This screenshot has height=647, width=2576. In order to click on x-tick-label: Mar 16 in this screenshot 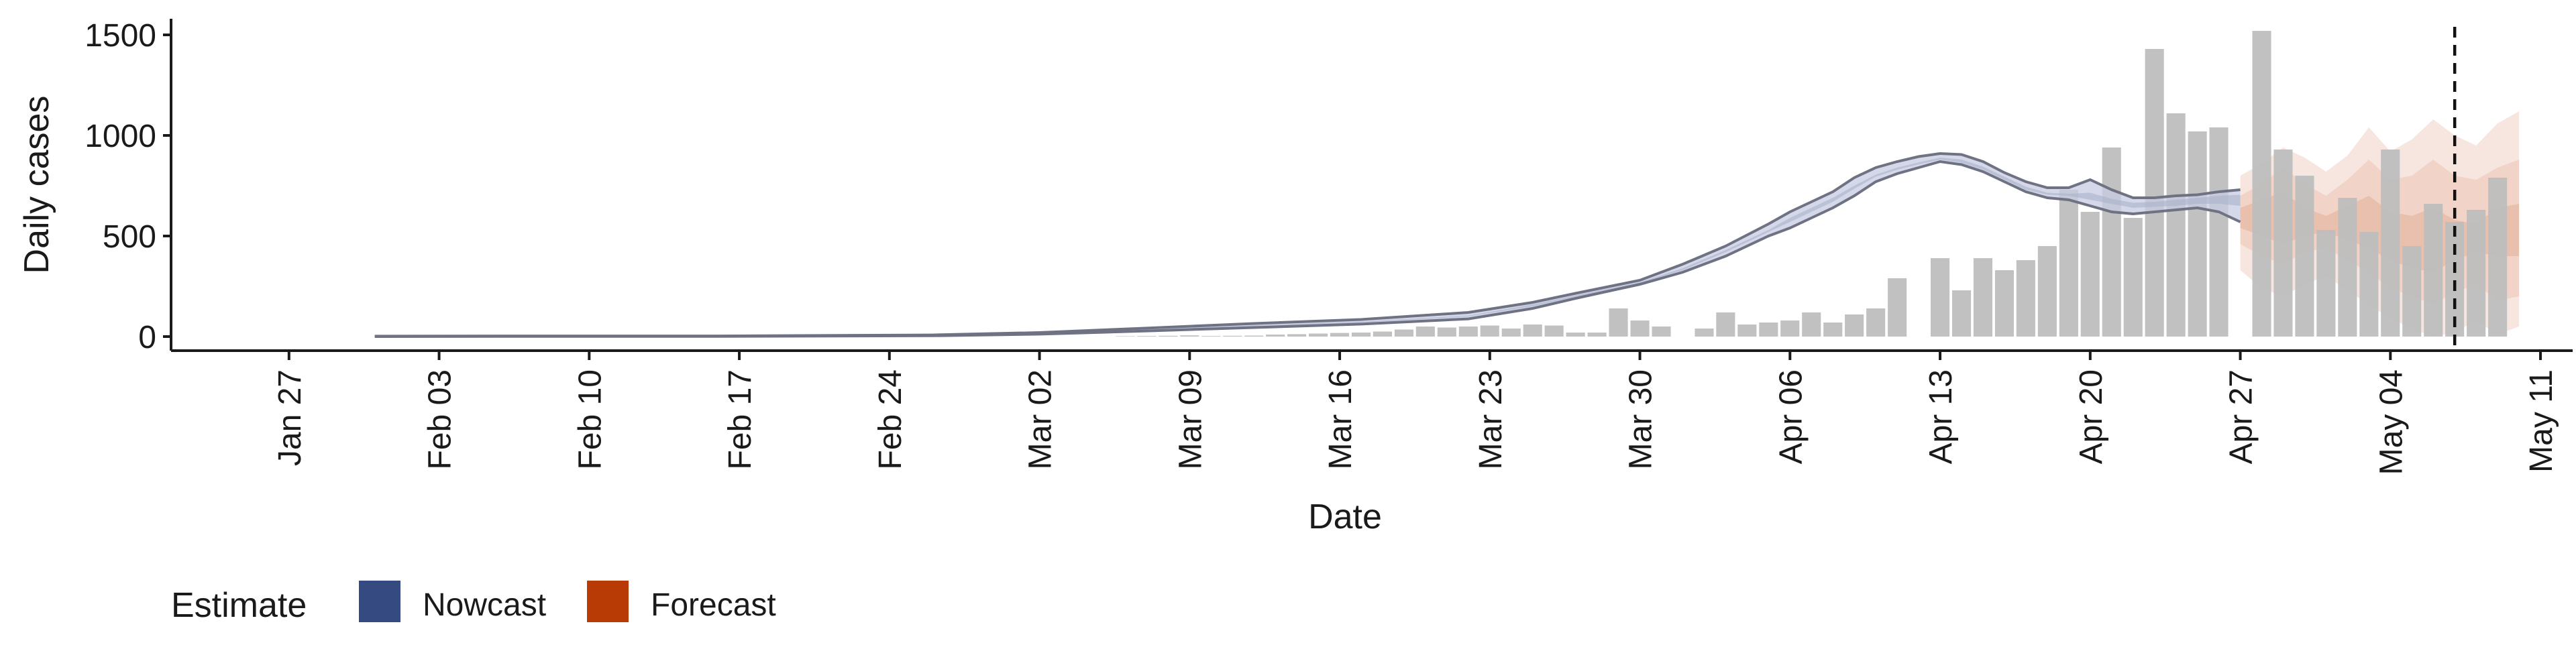, I will do `click(1340, 419)`.